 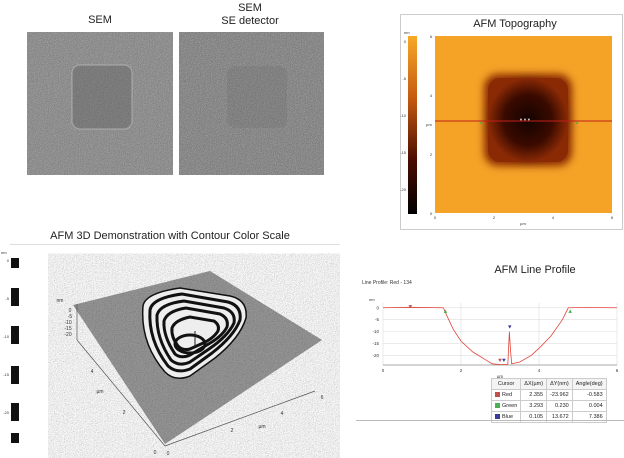 I want to click on column-header: ΔY(nm), so click(x=559, y=384).